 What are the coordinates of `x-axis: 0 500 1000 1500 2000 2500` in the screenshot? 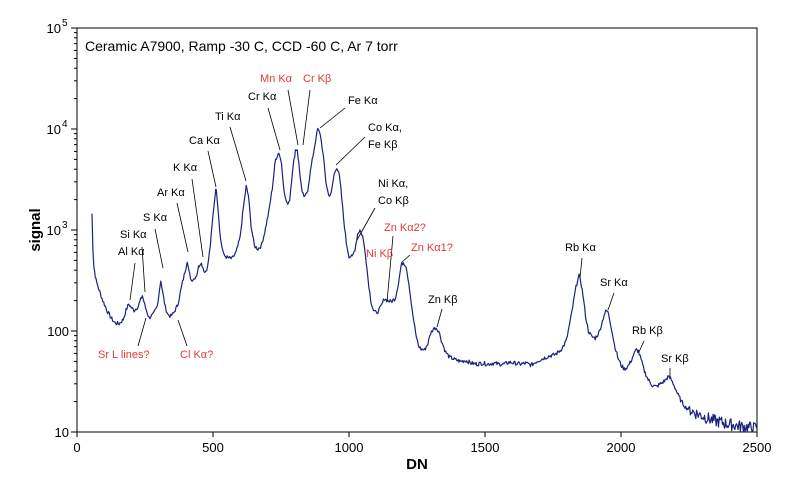 It's located at (422, 443).